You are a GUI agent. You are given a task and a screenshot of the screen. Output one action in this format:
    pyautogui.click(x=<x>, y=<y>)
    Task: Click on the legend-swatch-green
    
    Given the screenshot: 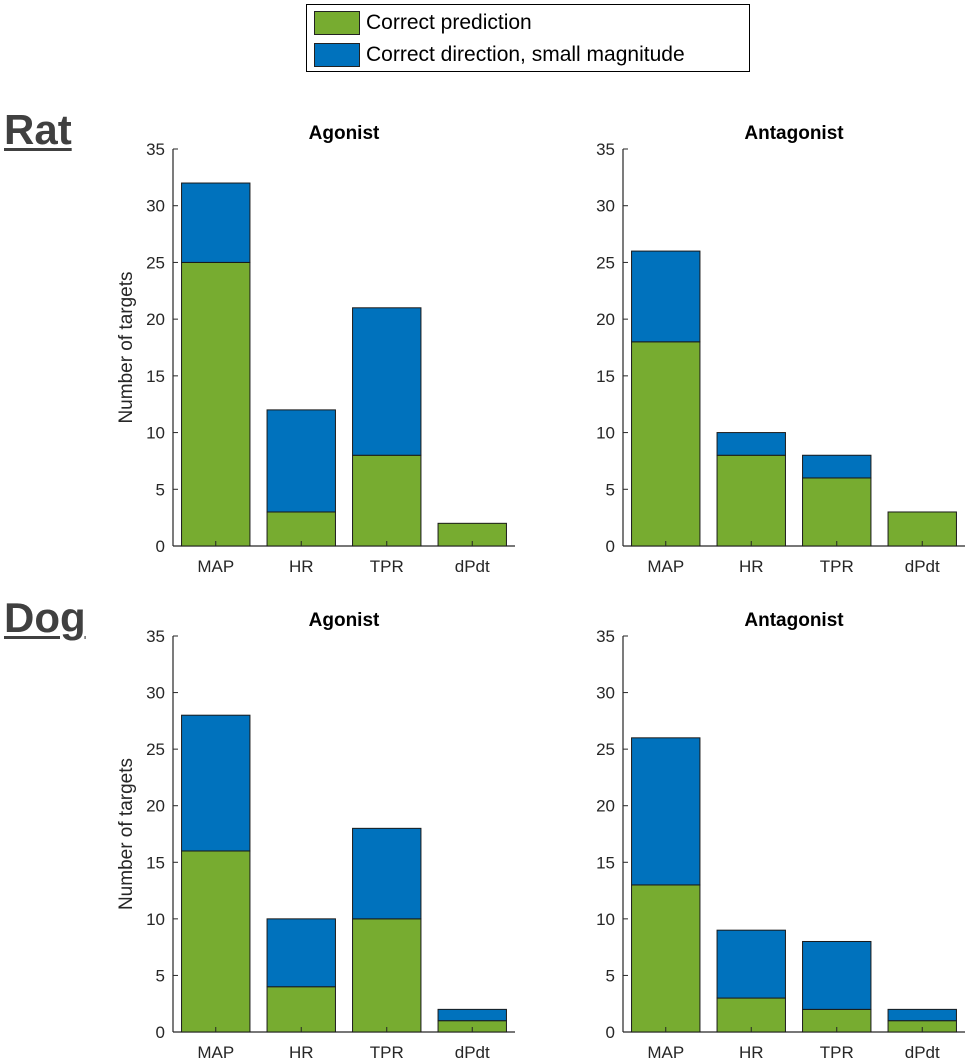 What is the action you would take?
    pyautogui.click(x=337, y=23)
    